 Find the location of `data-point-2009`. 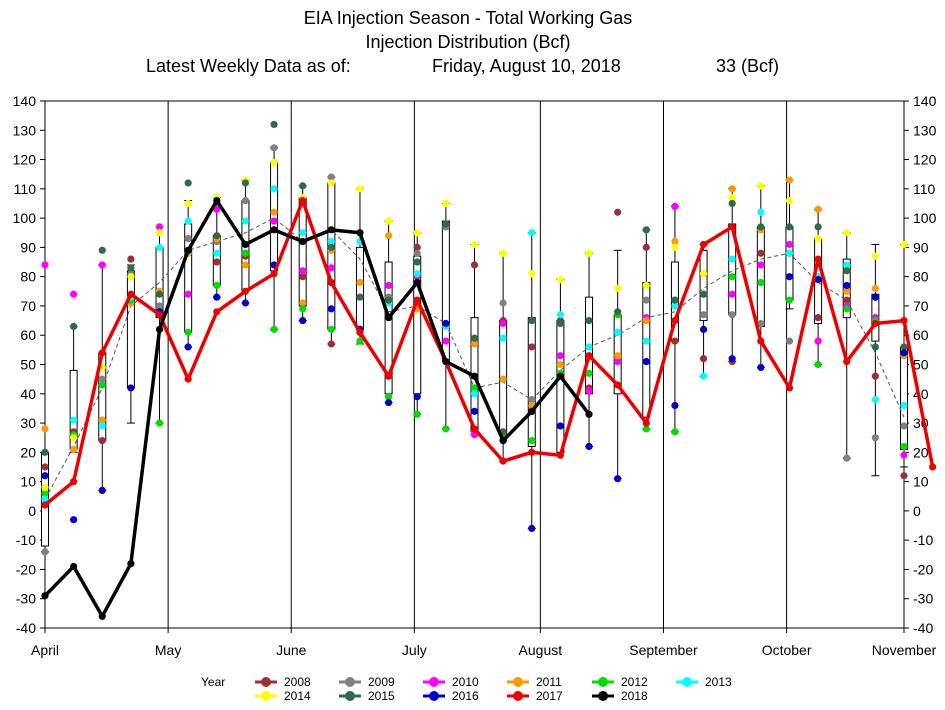

data-point-2009 is located at coordinates (45, 552).